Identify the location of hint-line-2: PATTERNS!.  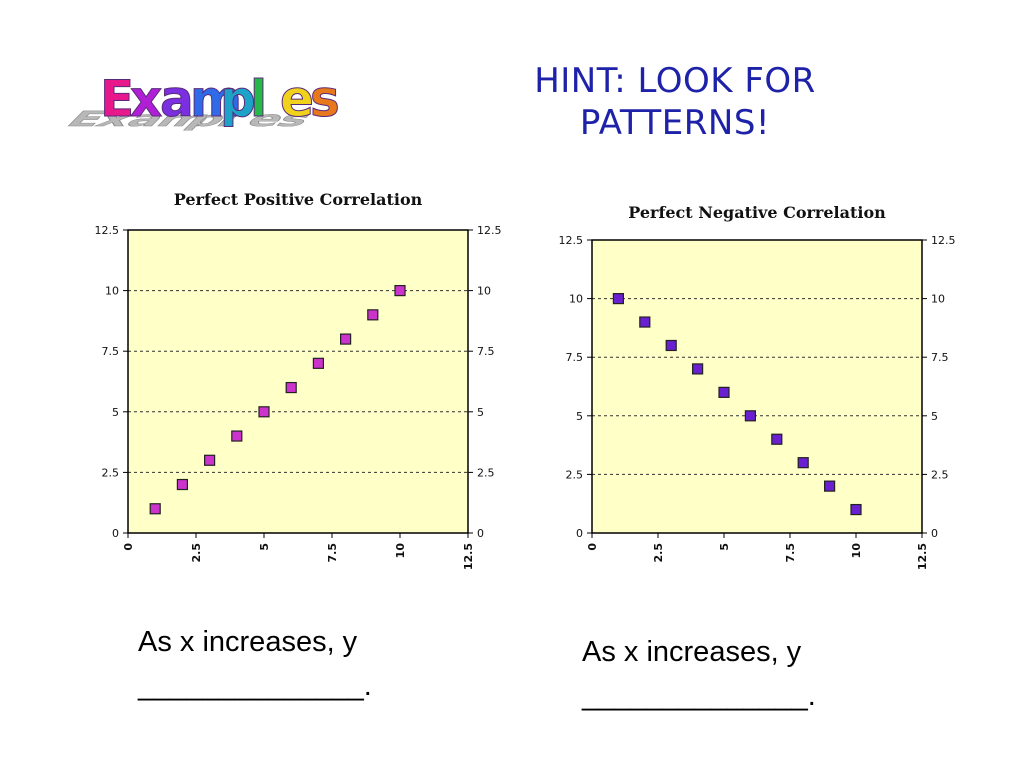
(675, 123).